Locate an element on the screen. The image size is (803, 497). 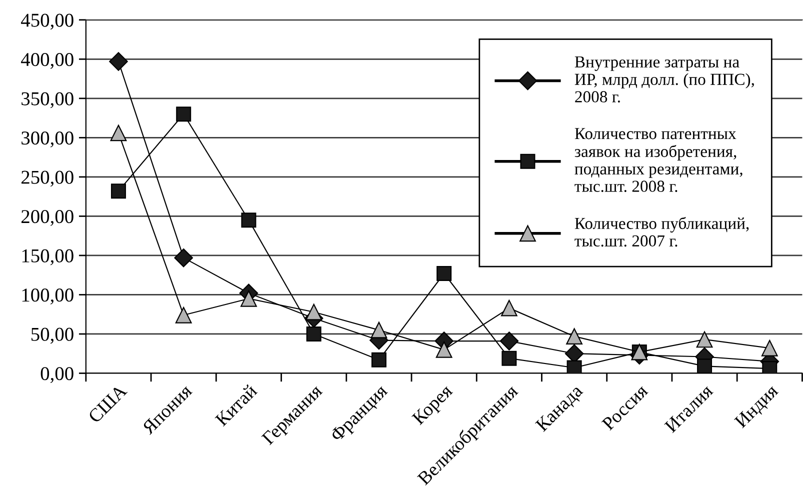
y-tick-label: 150,00 is located at coordinates (48, 257).